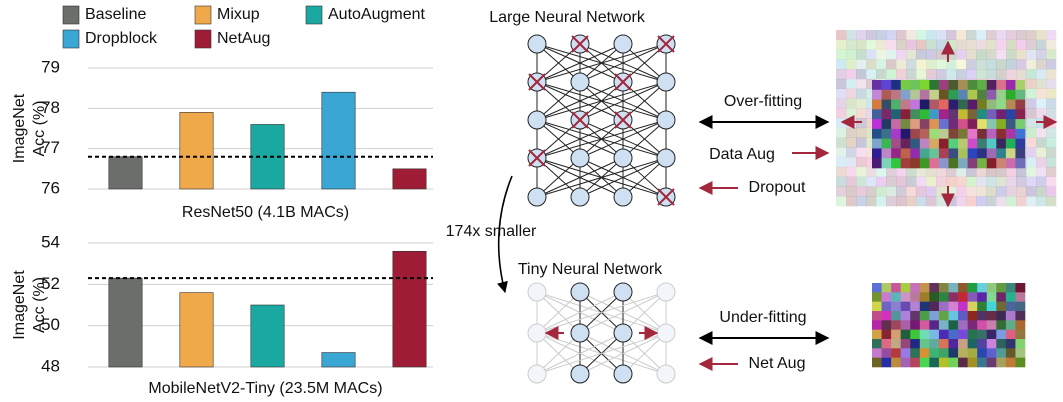 Image resolution: width=1063 pixels, height=402 pixels. I want to click on y-tick-label: 79, so click(50, 66).